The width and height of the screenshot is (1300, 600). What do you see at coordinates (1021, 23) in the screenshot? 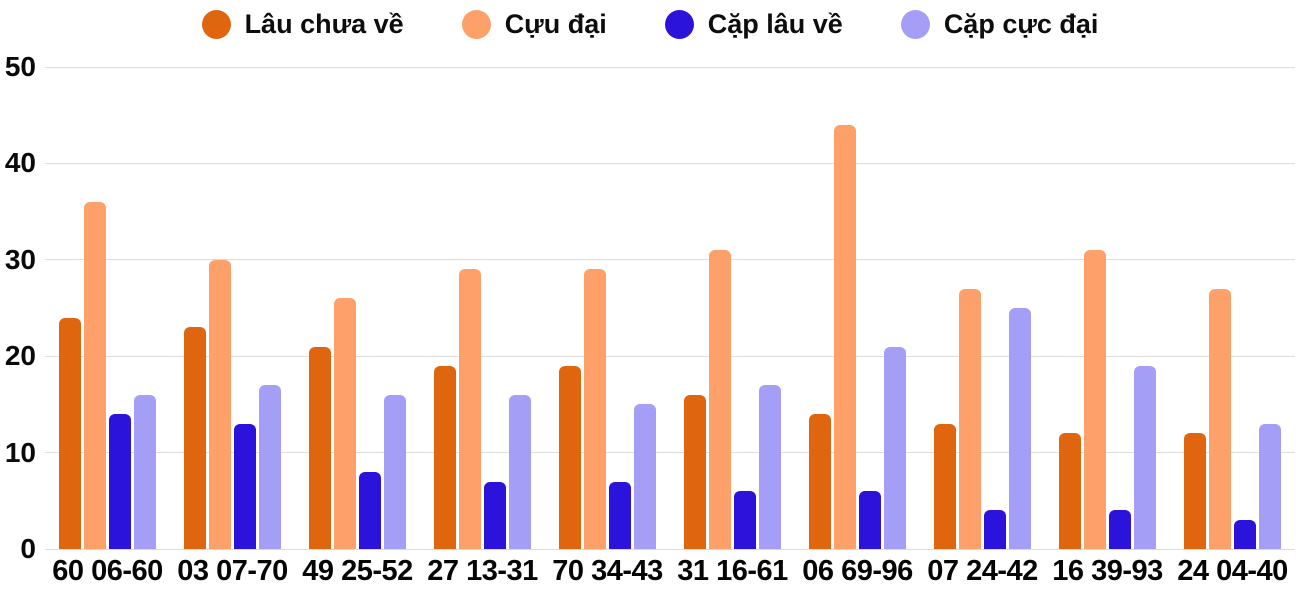
I see `legend-label: Cặp cực đại` at bounding box center [1021, 23].